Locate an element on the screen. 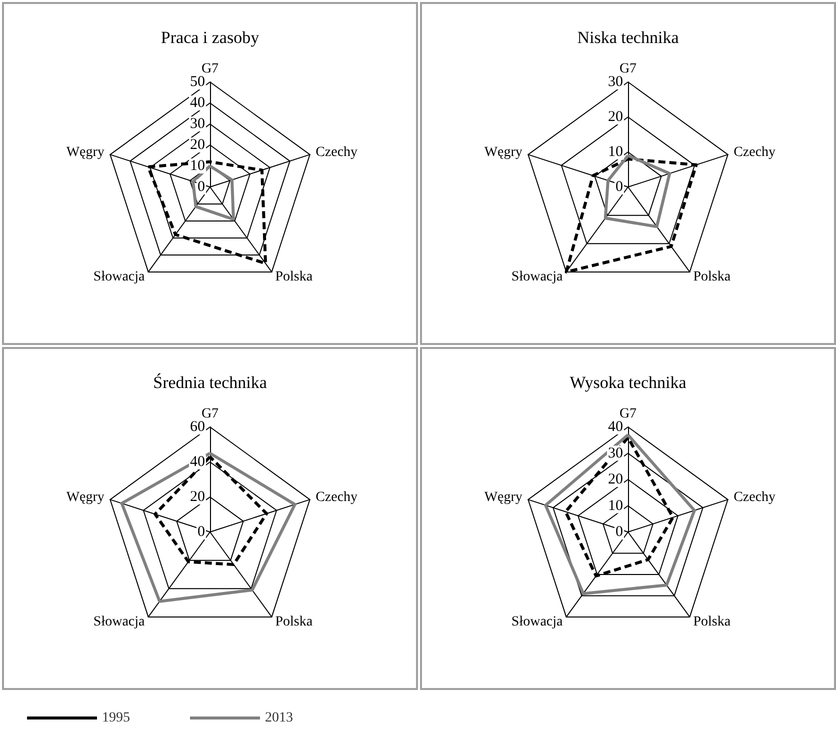 The width and height of the screenshot is (836, 738). legend-label: 1995 is located at coordinates (116, 718).